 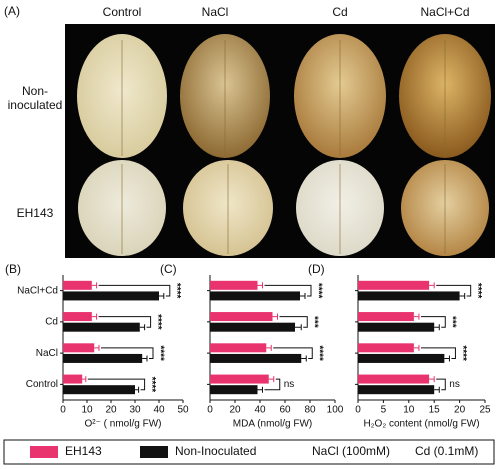 I want to click on column-label: NaCl+Cd, so click(x=444, y=12).